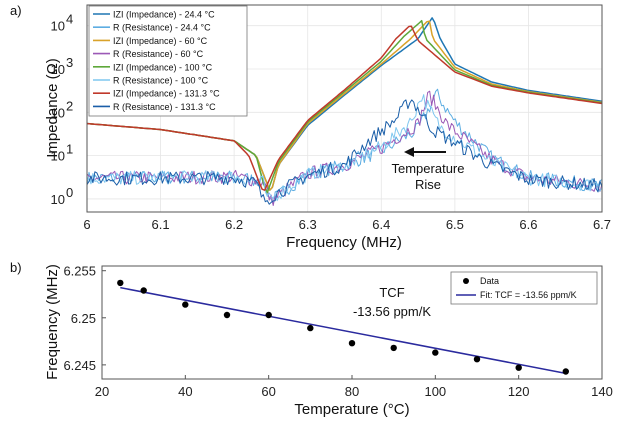 This screenshot has width=631, height=423. What do you see at coordinates (52, 322) in the screenshot?
I see `y-axis-label-b: Frequency (MHz)` at bounding box center [52, 322].